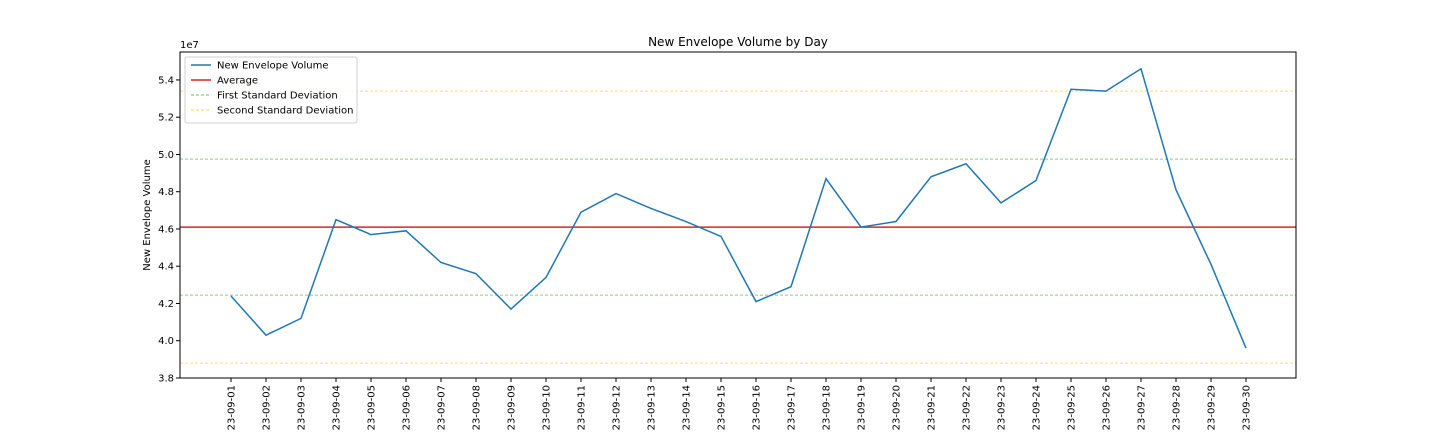 The image size is (1440, 432). What do you see at coordinates (272, 66) in the screenshot?
I see `legend-label: New Envelope Volume` at bounding box center [272, 66].